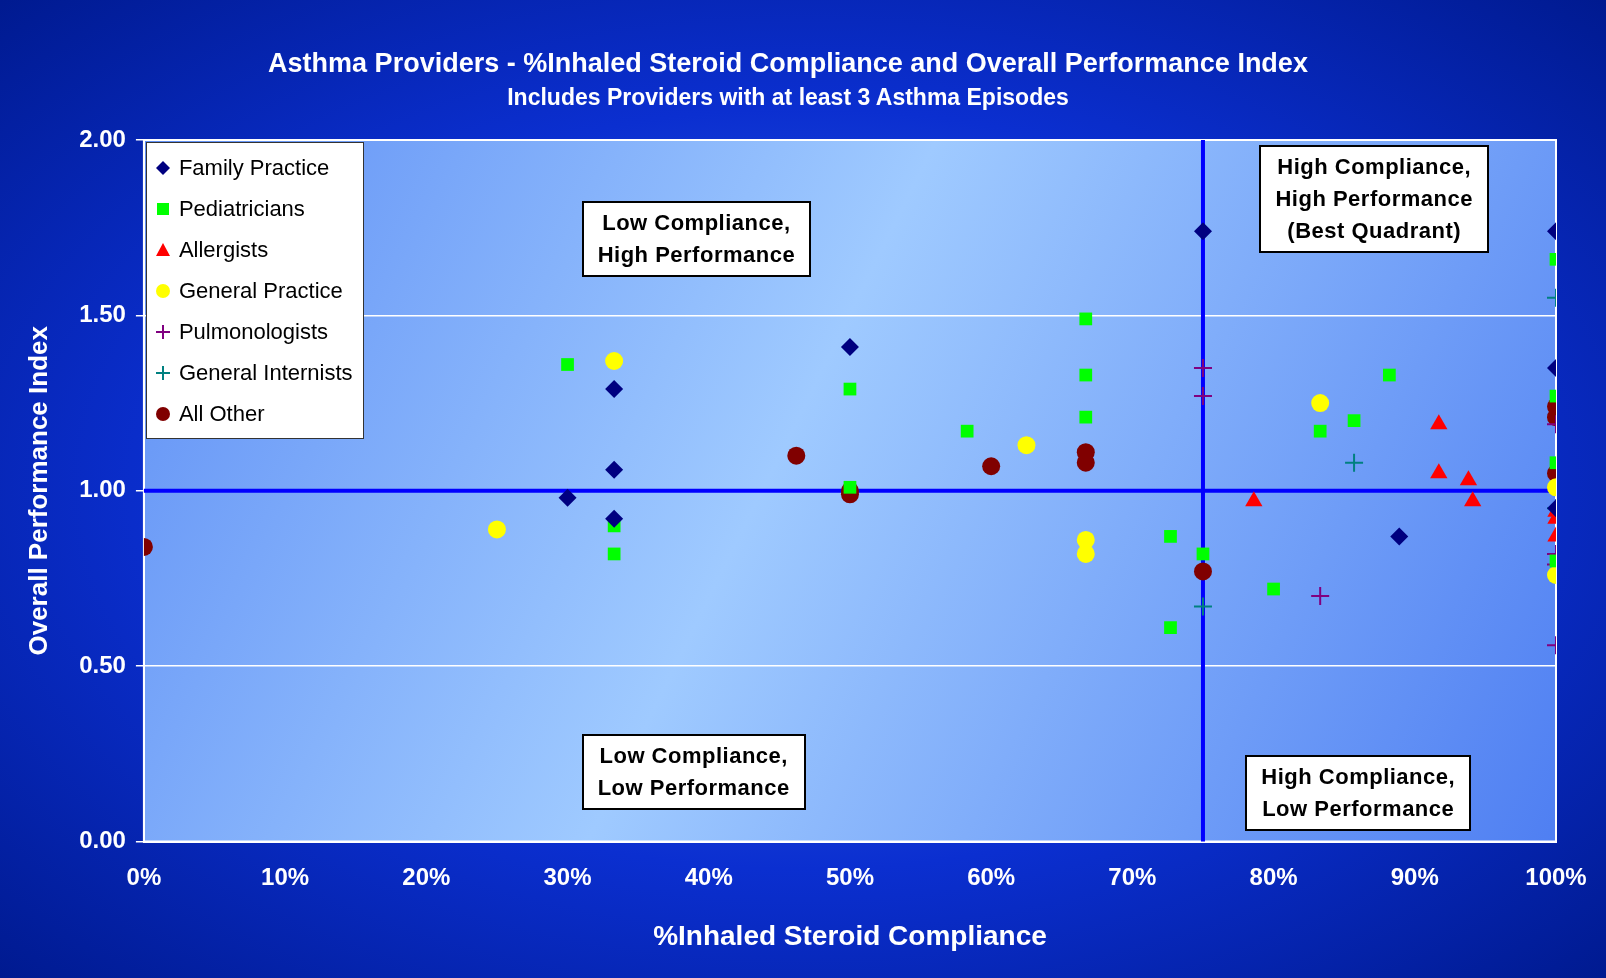 This screenshot has width=1606, height=978. I want to click on legend-label: All Other, so click(221, 413).